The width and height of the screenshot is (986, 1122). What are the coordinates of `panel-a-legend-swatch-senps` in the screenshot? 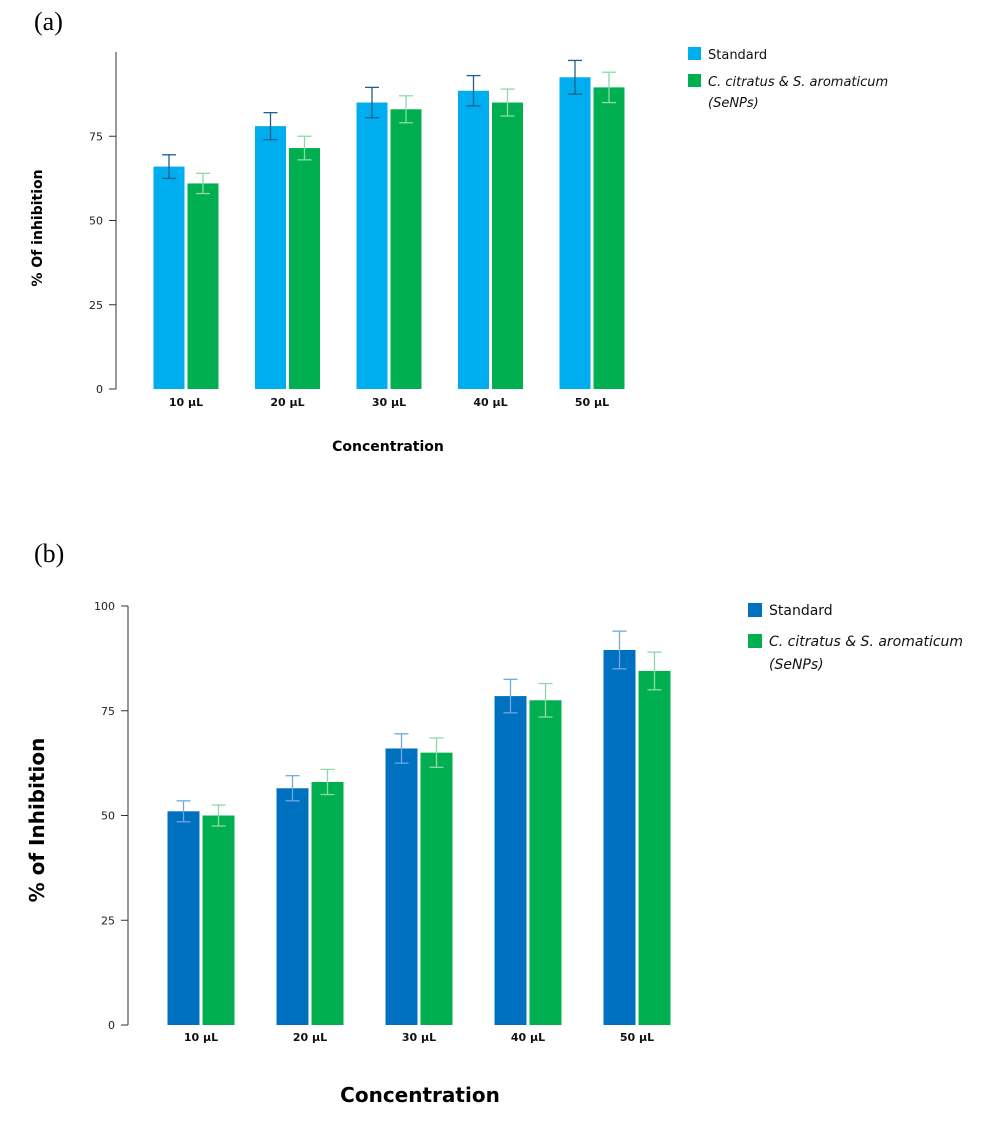 It's located at (694, 80).